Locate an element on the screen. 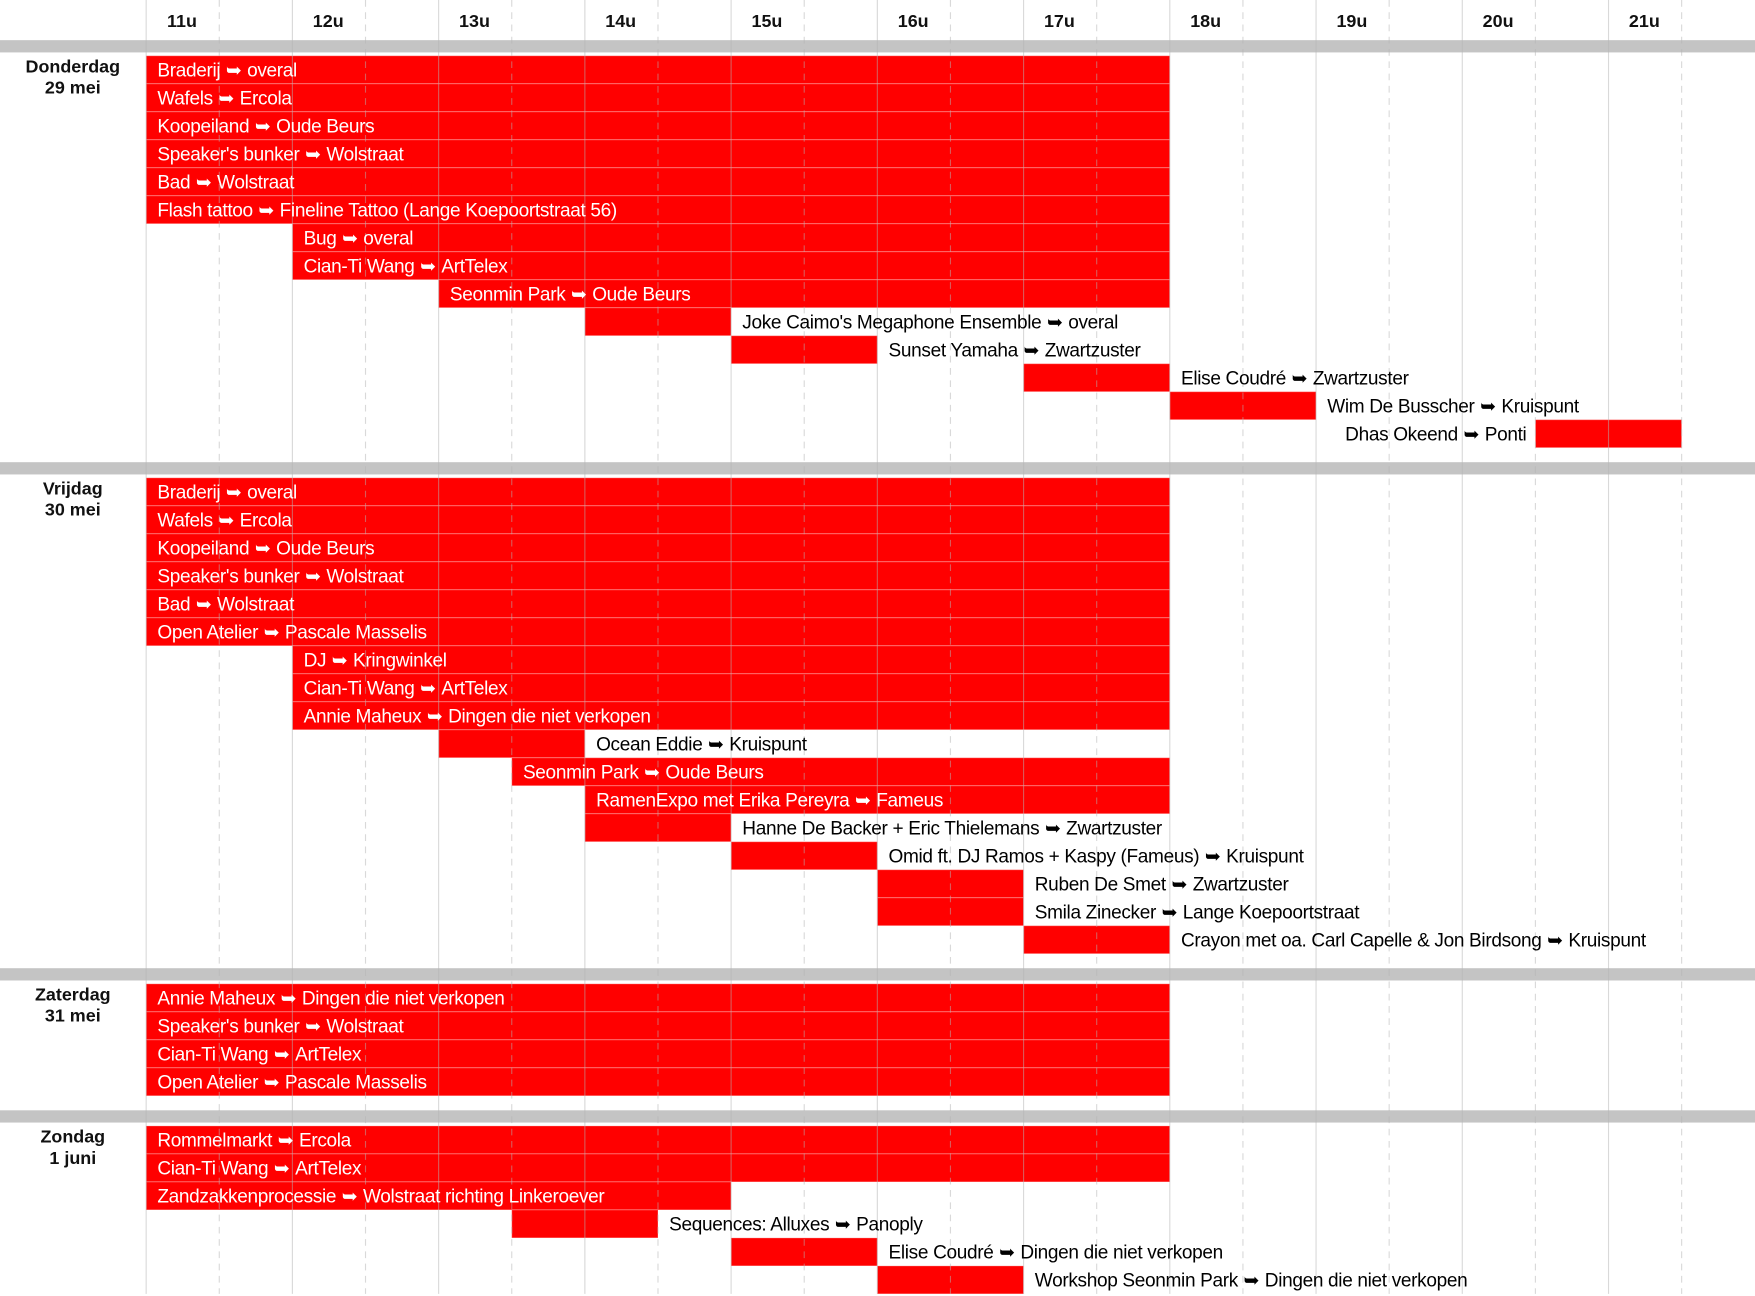  day-date: 31 mei is located at coordinates (73, 1016).